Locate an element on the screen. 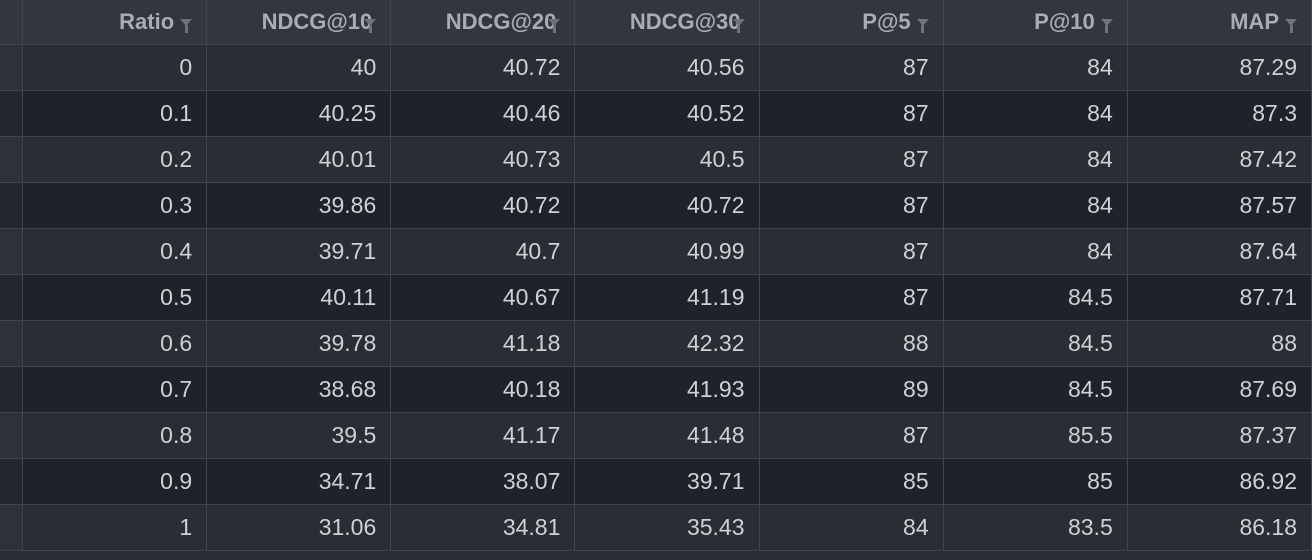  column-header-ndcg30: NDCG@30 is located at coordinates (667, 22).